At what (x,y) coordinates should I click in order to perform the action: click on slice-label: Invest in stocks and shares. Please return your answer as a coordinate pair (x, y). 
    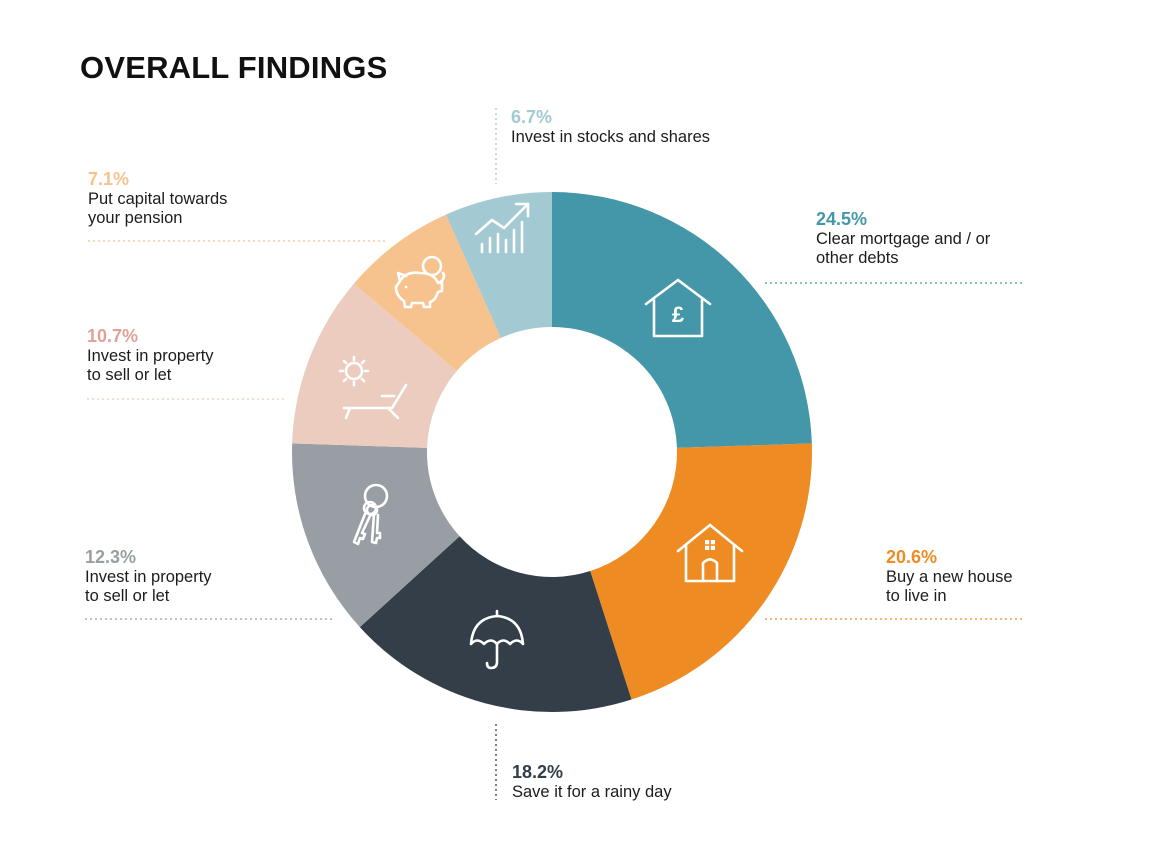
    Looking at the image, I should click on (611, 136).